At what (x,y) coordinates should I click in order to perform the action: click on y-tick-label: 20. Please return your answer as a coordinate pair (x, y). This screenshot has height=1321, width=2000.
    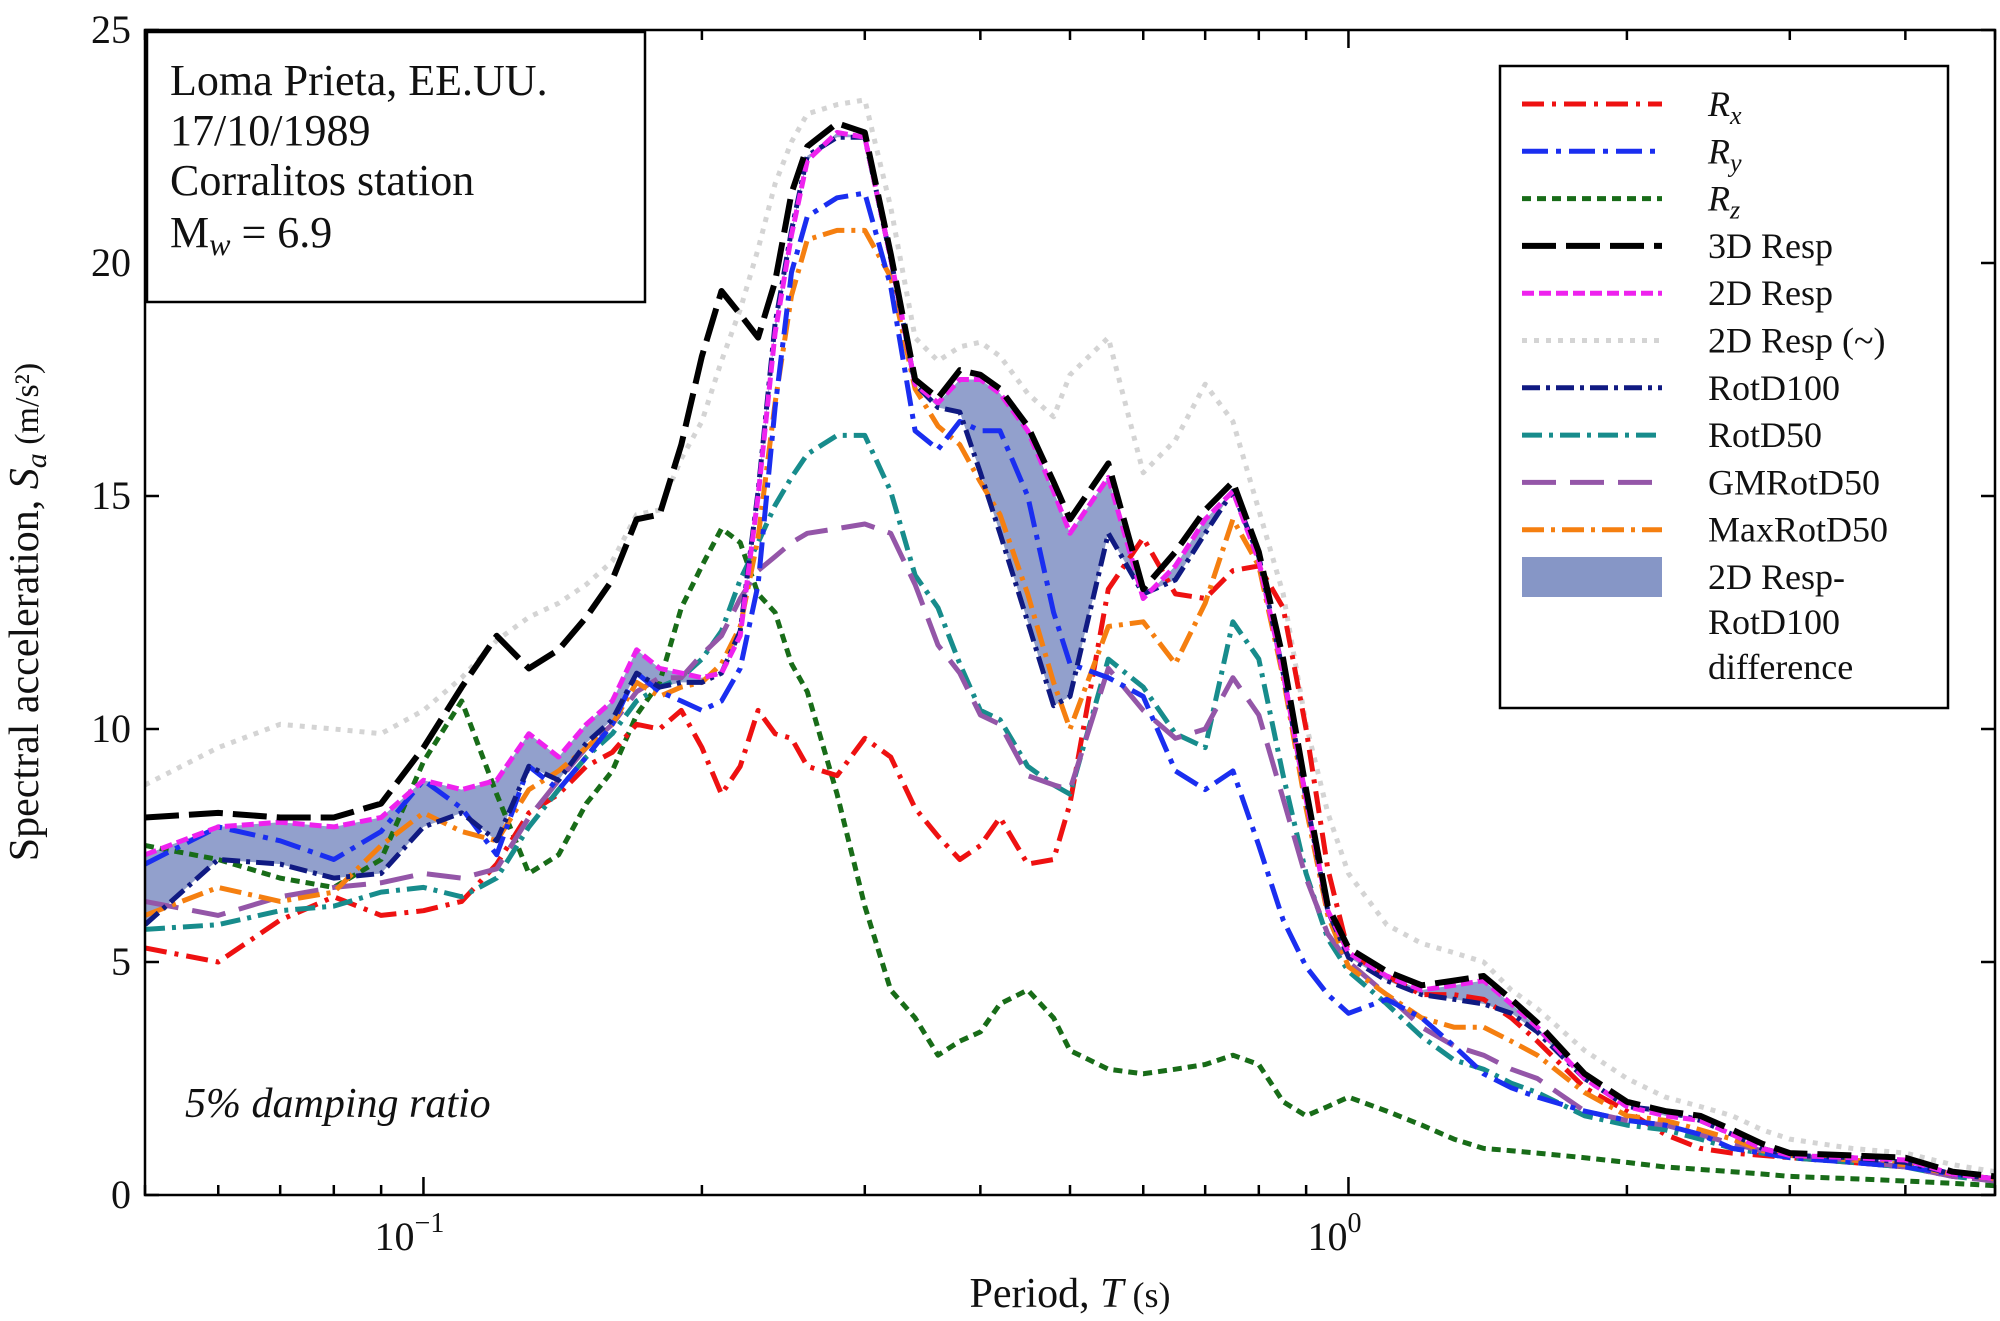
    Looking at the image, I should click on (111, 262).